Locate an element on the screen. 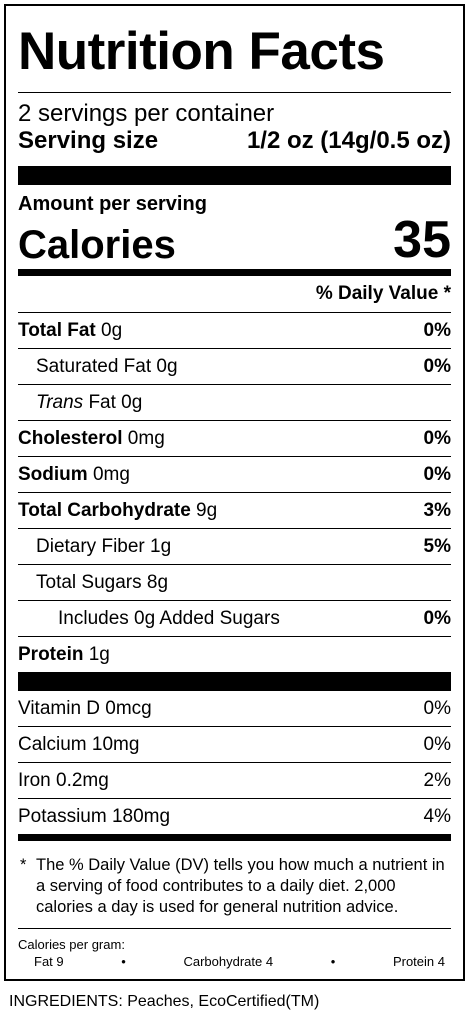 The width and height of the screenshot is (473, 1025). nutrient-row-cholesterol: Cholesterol 0mg 0% is located at coordinates (234, 438).